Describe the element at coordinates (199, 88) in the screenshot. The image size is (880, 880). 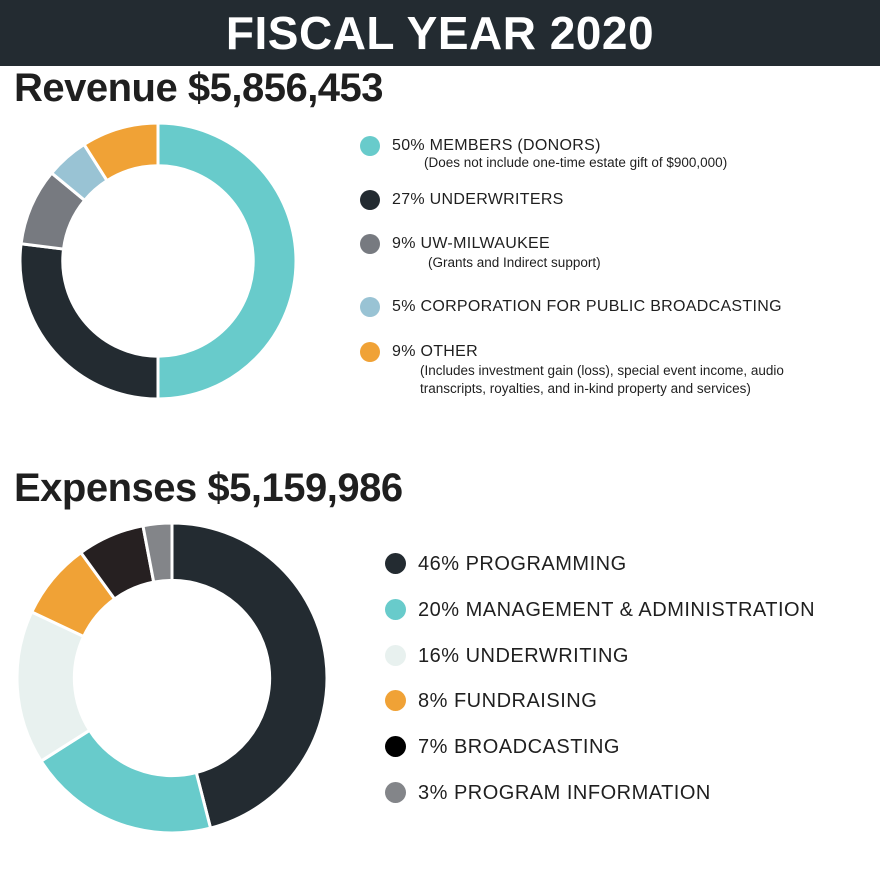
I see `revenue-title: Revenue $5,856,453` at that location.